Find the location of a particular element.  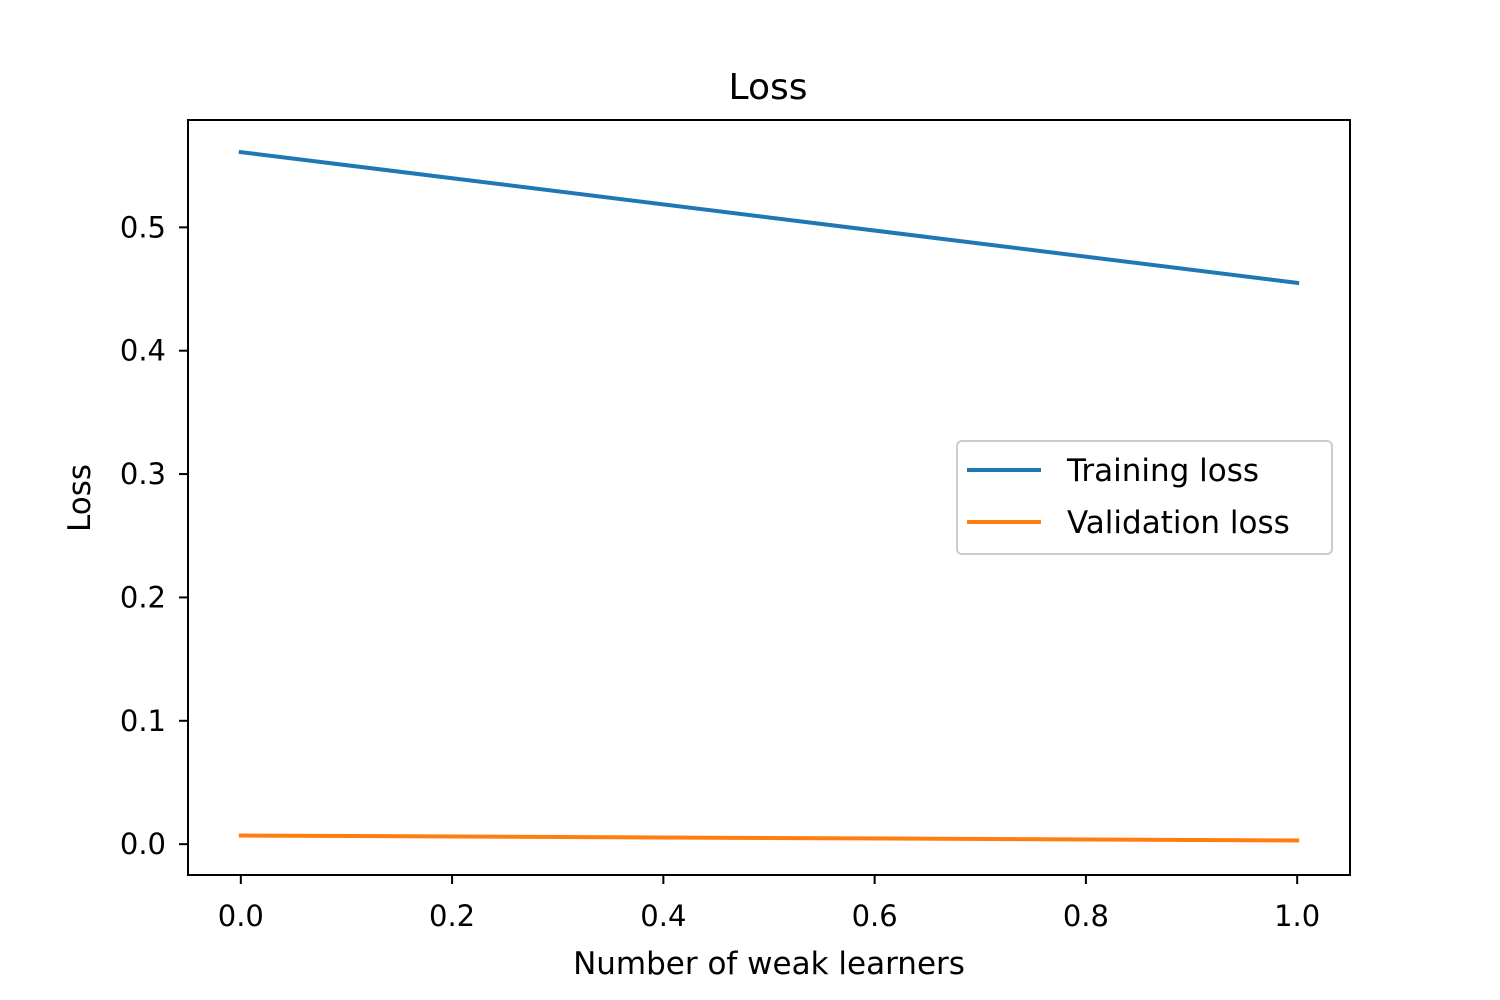

legend: Training loss Validation loss is located at coordinates (1144, 497).